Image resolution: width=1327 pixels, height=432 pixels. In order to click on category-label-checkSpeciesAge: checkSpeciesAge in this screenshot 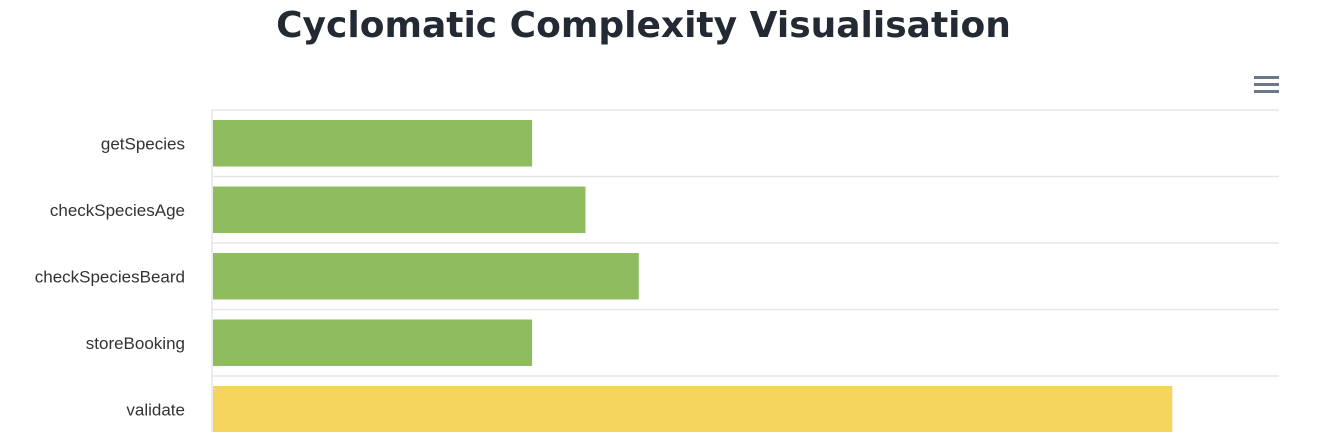, I will do `click(117, 210)`.